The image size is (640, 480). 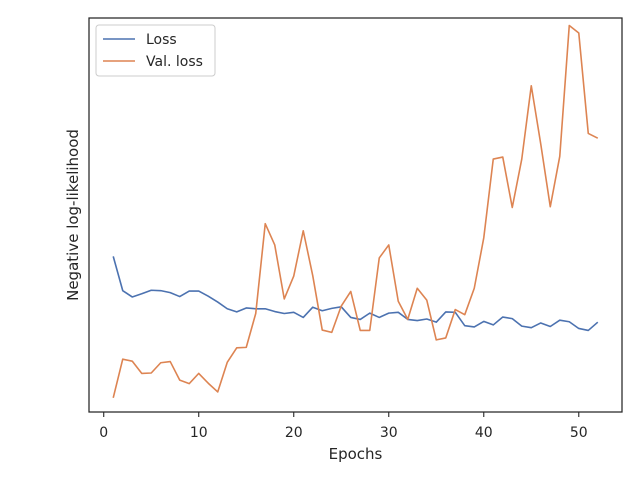 What do you see at coordinates (389, 433) in the screenshot?
I see `x-tick-label: 30` at bounding box center [389, 433].